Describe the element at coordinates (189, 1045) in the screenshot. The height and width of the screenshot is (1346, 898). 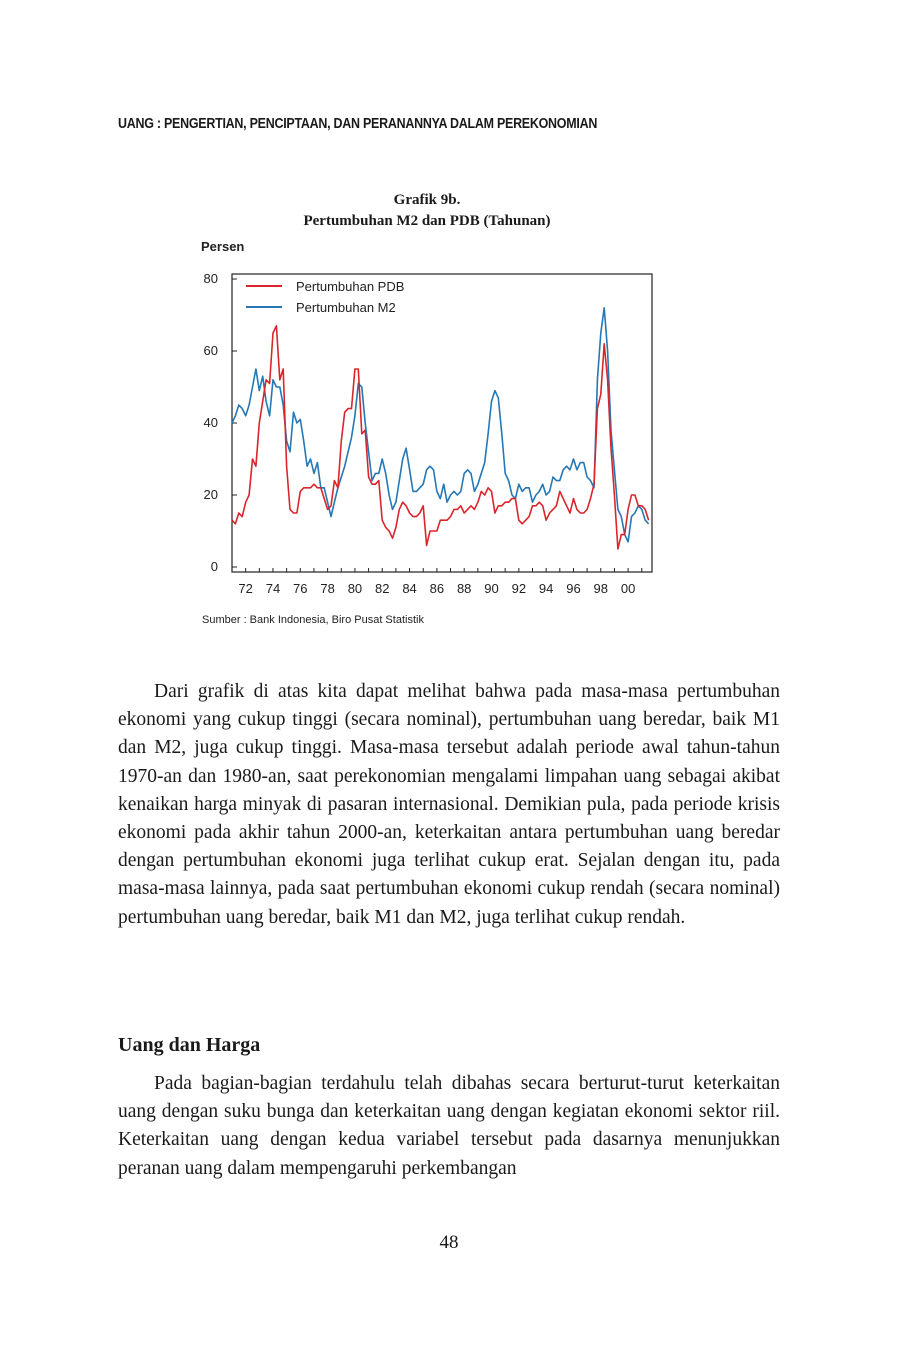
I see `section-heading: Uang dan Harga` at that location.